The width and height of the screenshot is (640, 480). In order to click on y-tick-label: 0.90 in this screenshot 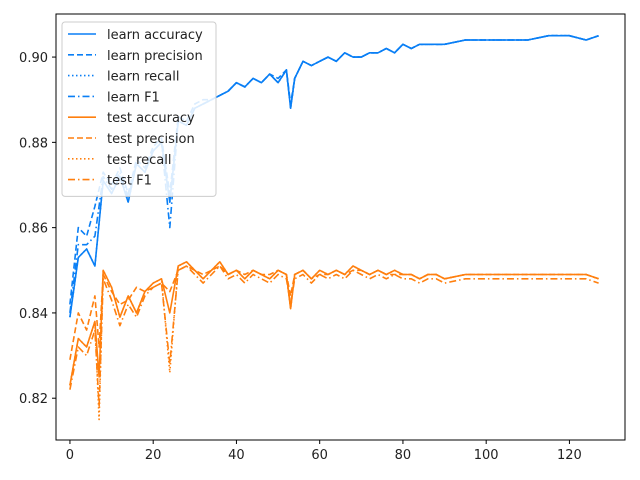, I will do `click(33, 58)`.